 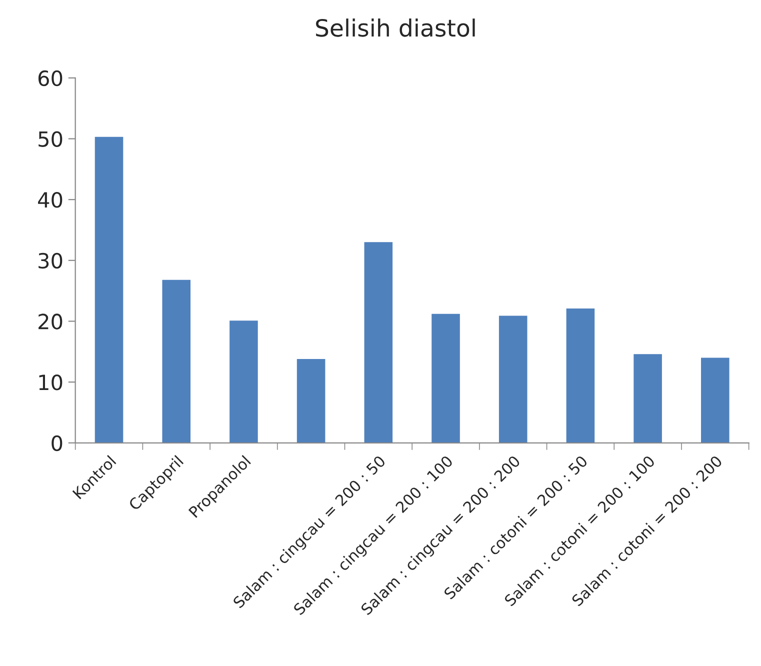 I want to click on chart-title: Selisih diastol, so click(x=395, y=27).